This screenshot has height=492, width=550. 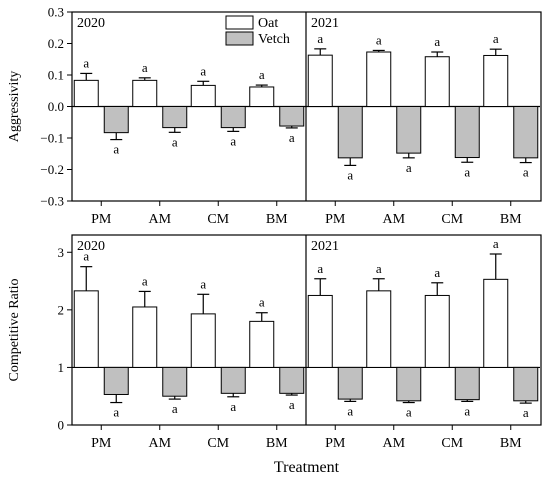 I want to click on y-tick-label: 0.1, so click(x=56, y=75).